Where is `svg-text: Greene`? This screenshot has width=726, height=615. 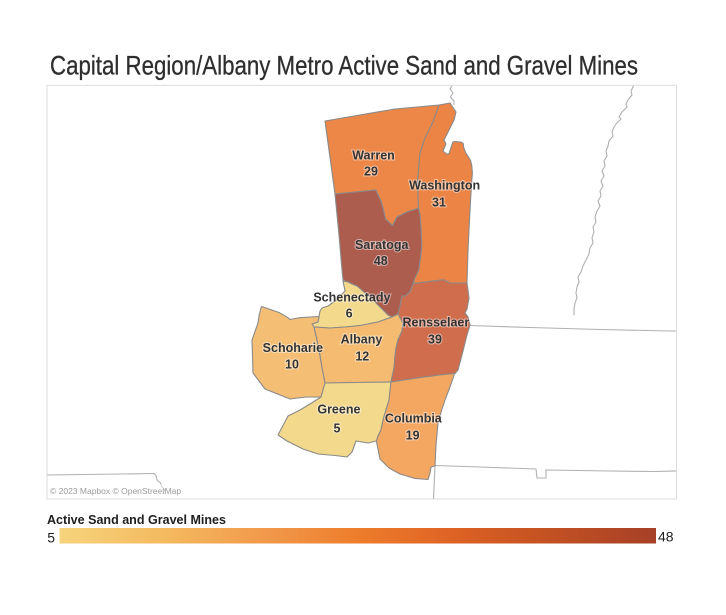 svg-text: Greene is located at coordinates (338, 410).